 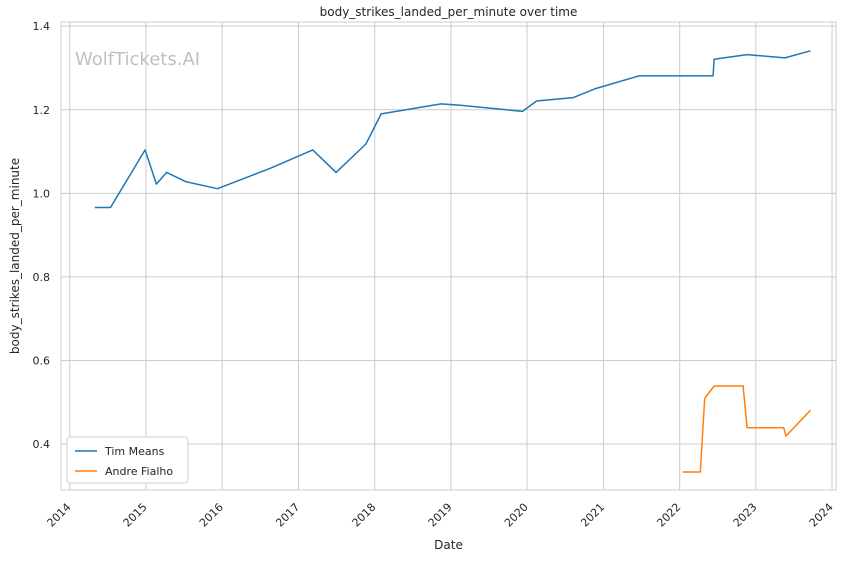 I want to click on y-tick-label: 1.4, so click(x=42, y=26).